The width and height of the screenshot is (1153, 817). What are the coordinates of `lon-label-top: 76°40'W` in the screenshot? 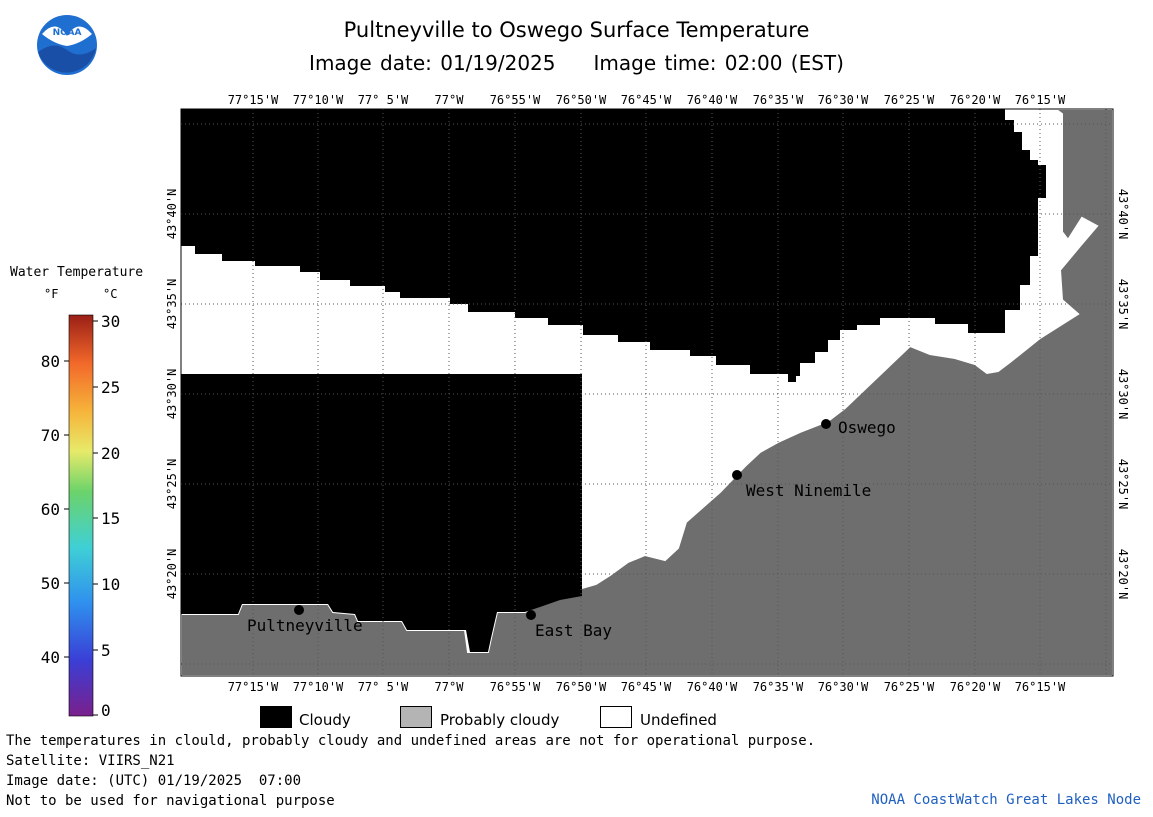 It's located at (712, 100).